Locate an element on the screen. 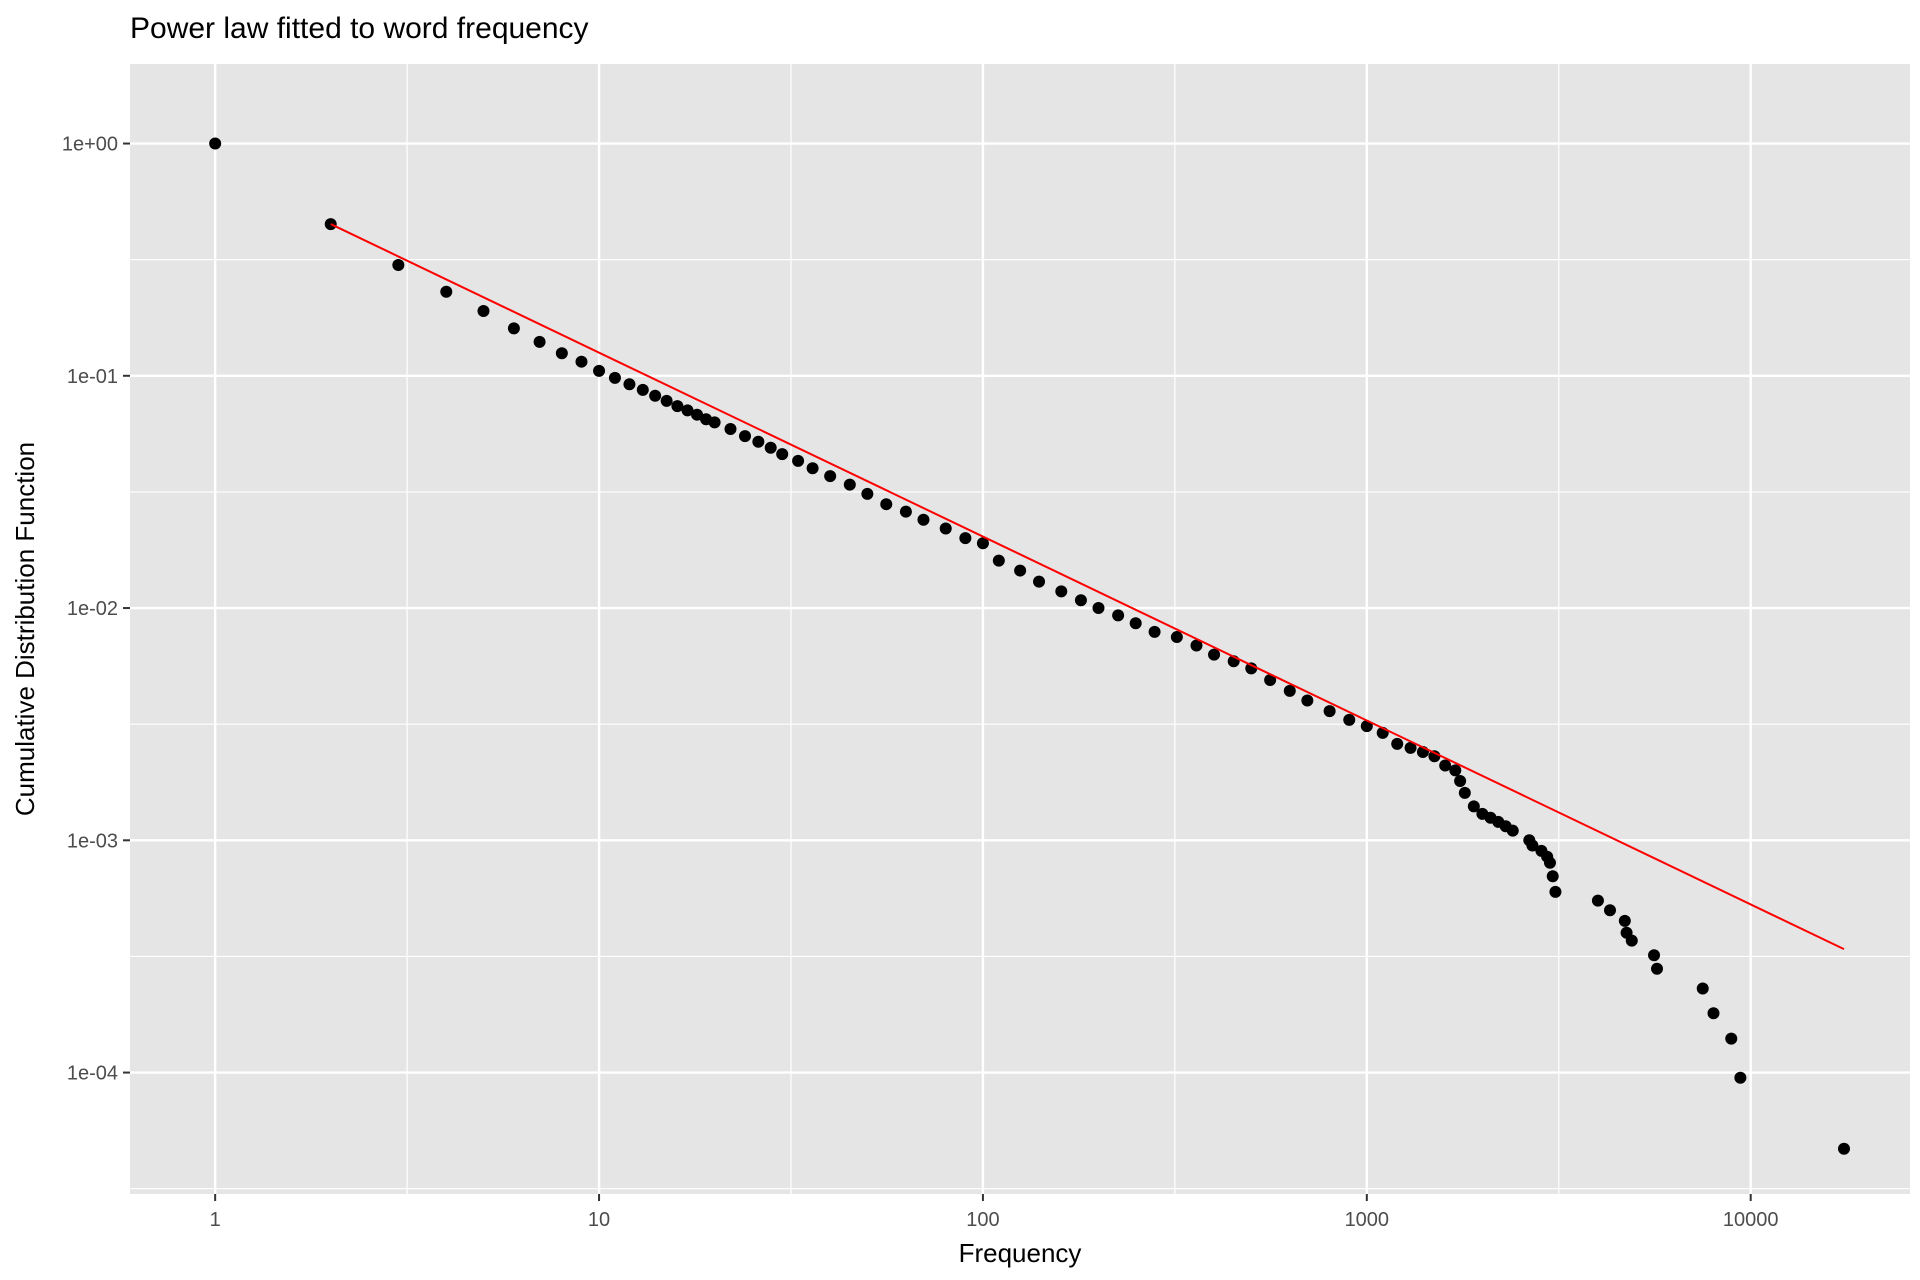 The width and height of the screenshot is (1920, 1280). x-tick-label: 100 is located at coordinates (982, 1220).